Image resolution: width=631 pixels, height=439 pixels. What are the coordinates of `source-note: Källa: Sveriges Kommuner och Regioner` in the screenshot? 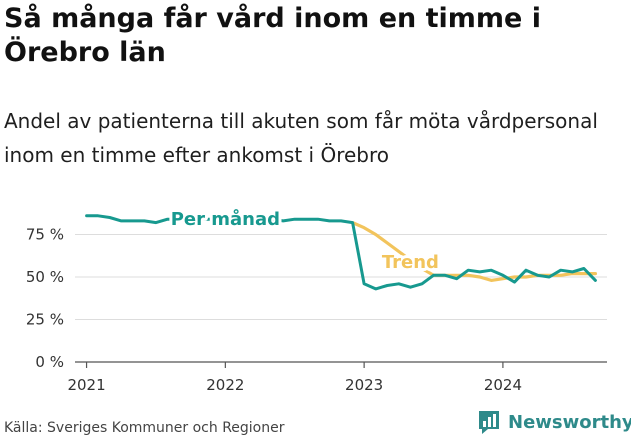 It's located at (144, 428).